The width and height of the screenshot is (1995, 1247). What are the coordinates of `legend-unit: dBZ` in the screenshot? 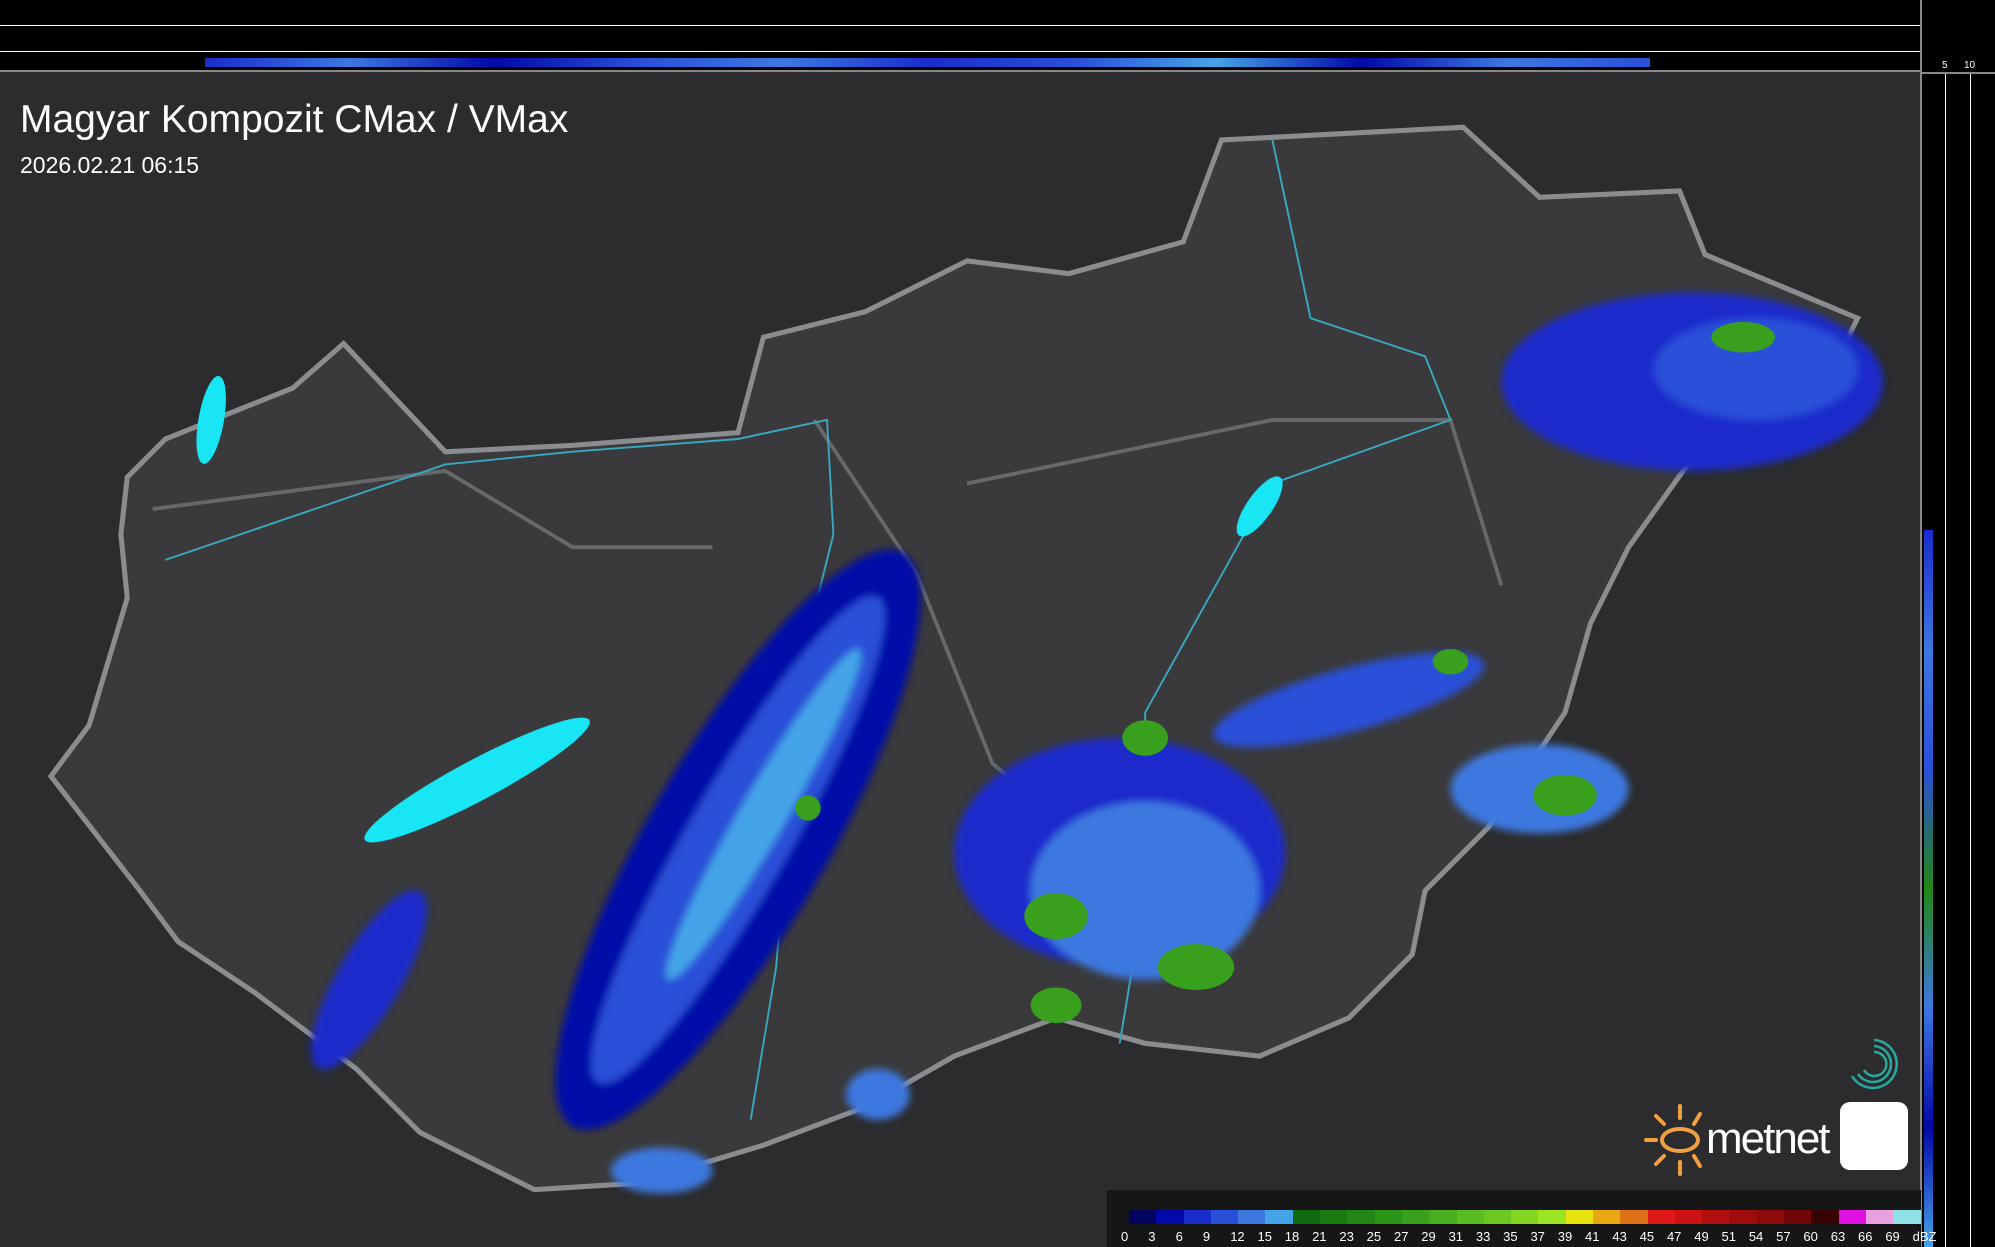 It's located at (1924, 1236).